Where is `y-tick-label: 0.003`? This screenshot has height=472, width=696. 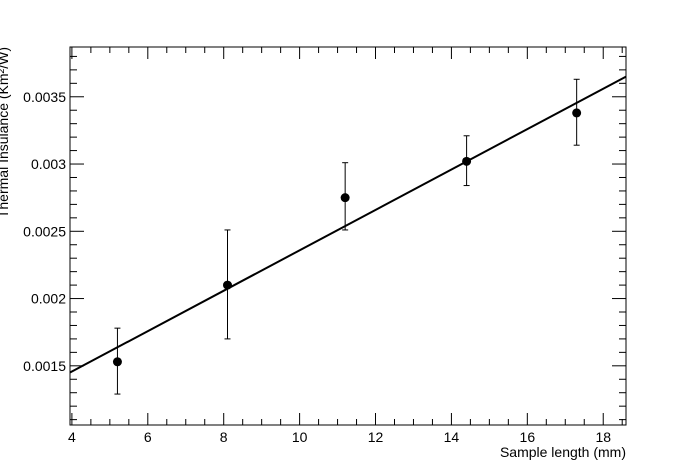 y-tick-label: 0.003 is located at coordinates (48, 164).